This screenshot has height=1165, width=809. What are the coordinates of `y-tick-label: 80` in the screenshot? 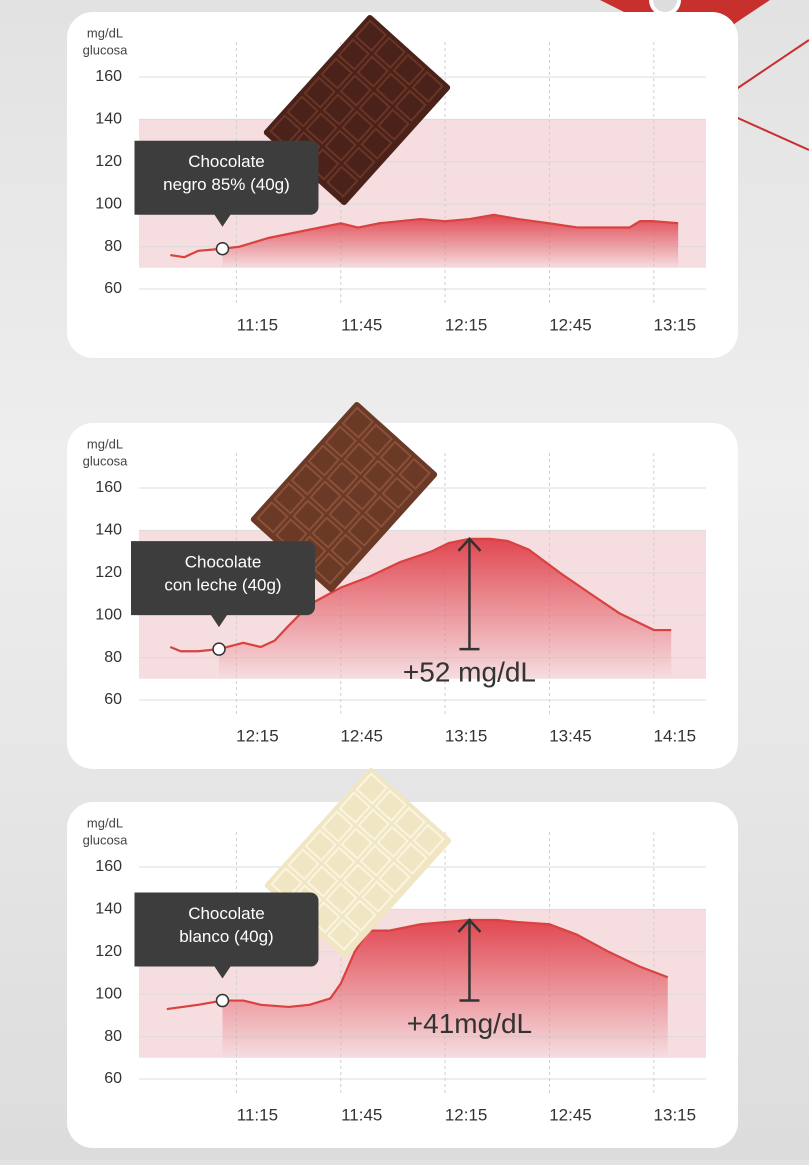 It's located at (113, 657).